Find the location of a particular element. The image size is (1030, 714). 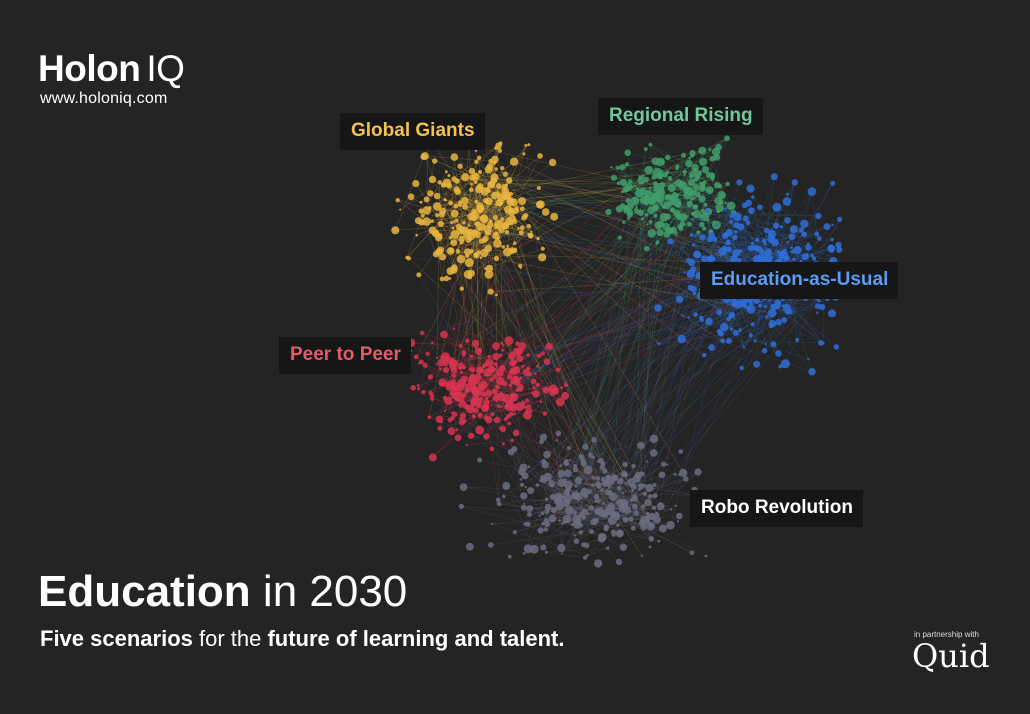

holoniq-logo: Holon IQ is located at coordinates (111, 68).